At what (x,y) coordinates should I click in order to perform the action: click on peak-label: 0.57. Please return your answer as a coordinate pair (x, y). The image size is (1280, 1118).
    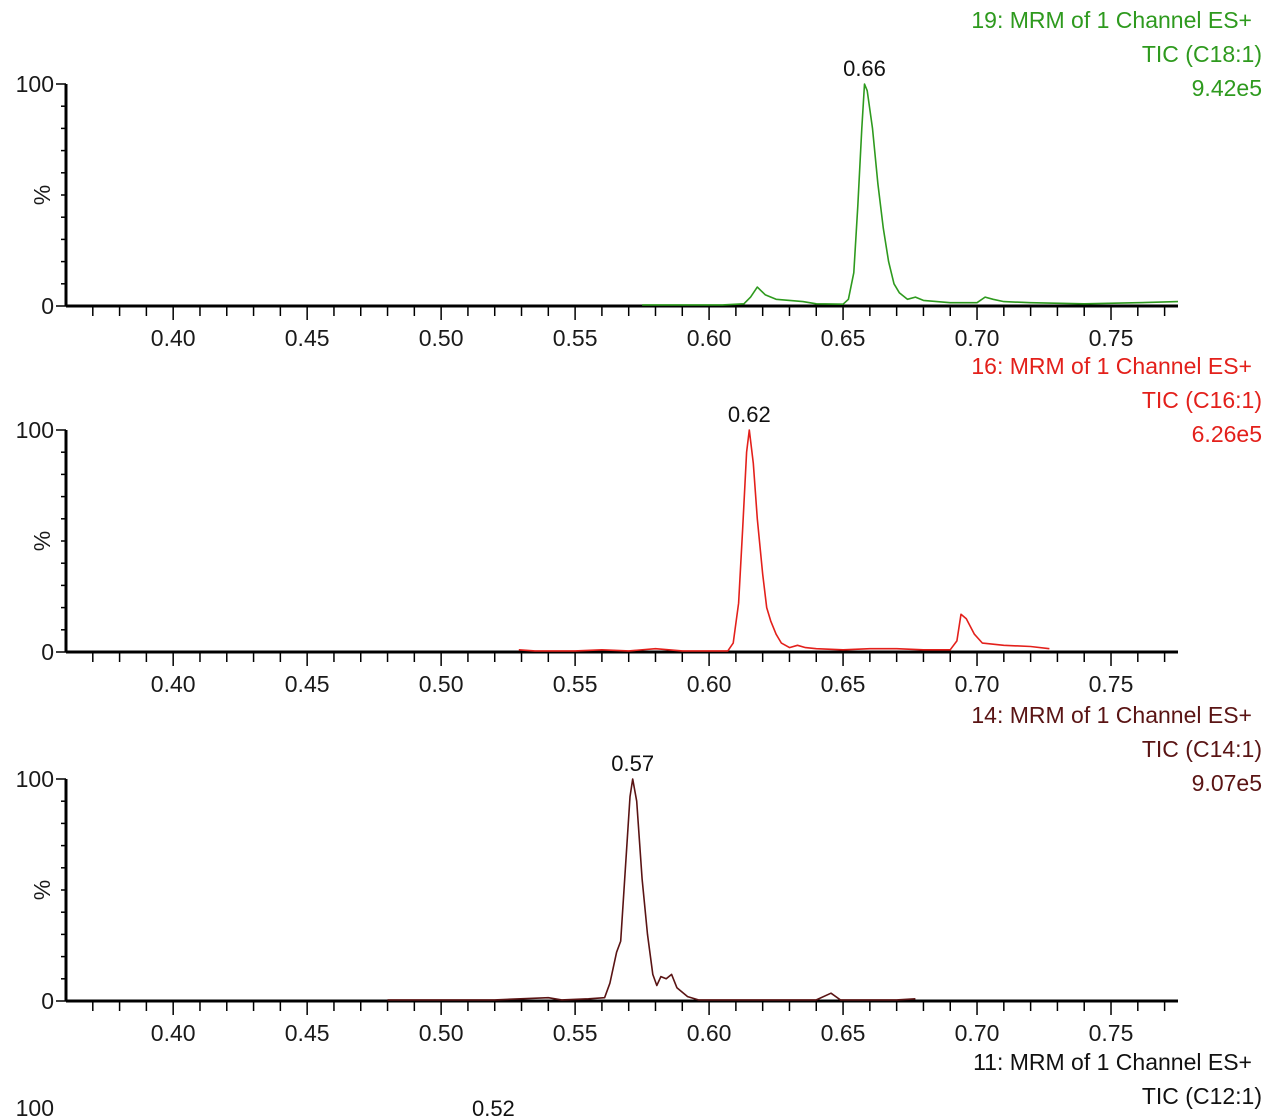
    Looking at the image, I should click on (632, 763).